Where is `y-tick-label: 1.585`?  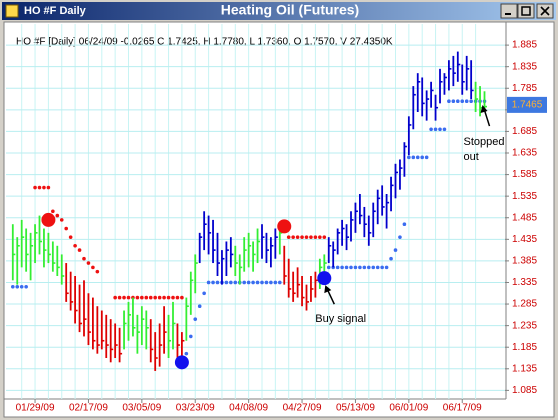
y-tick-label: 1.585 is located at coordinates (524, 174).